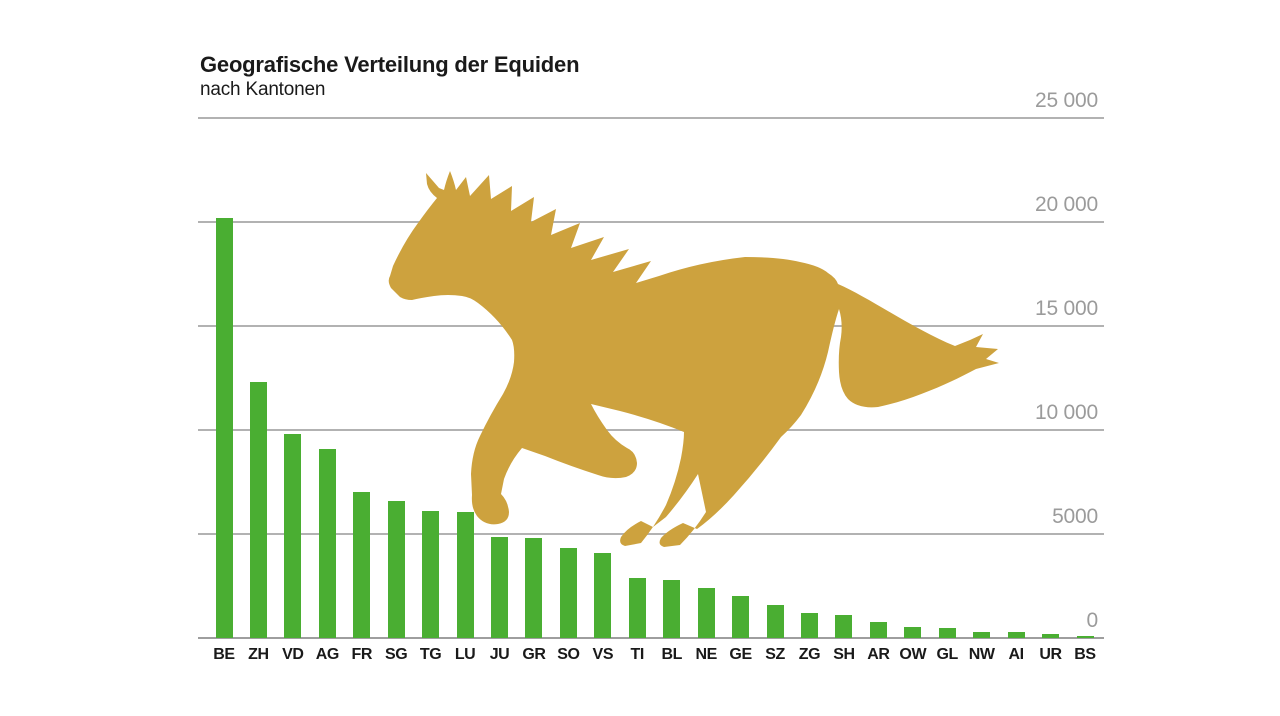  Describe the element at coordinates (1092, 620) in the screenshot. I see `y-tick-label-0: 0` at that location.